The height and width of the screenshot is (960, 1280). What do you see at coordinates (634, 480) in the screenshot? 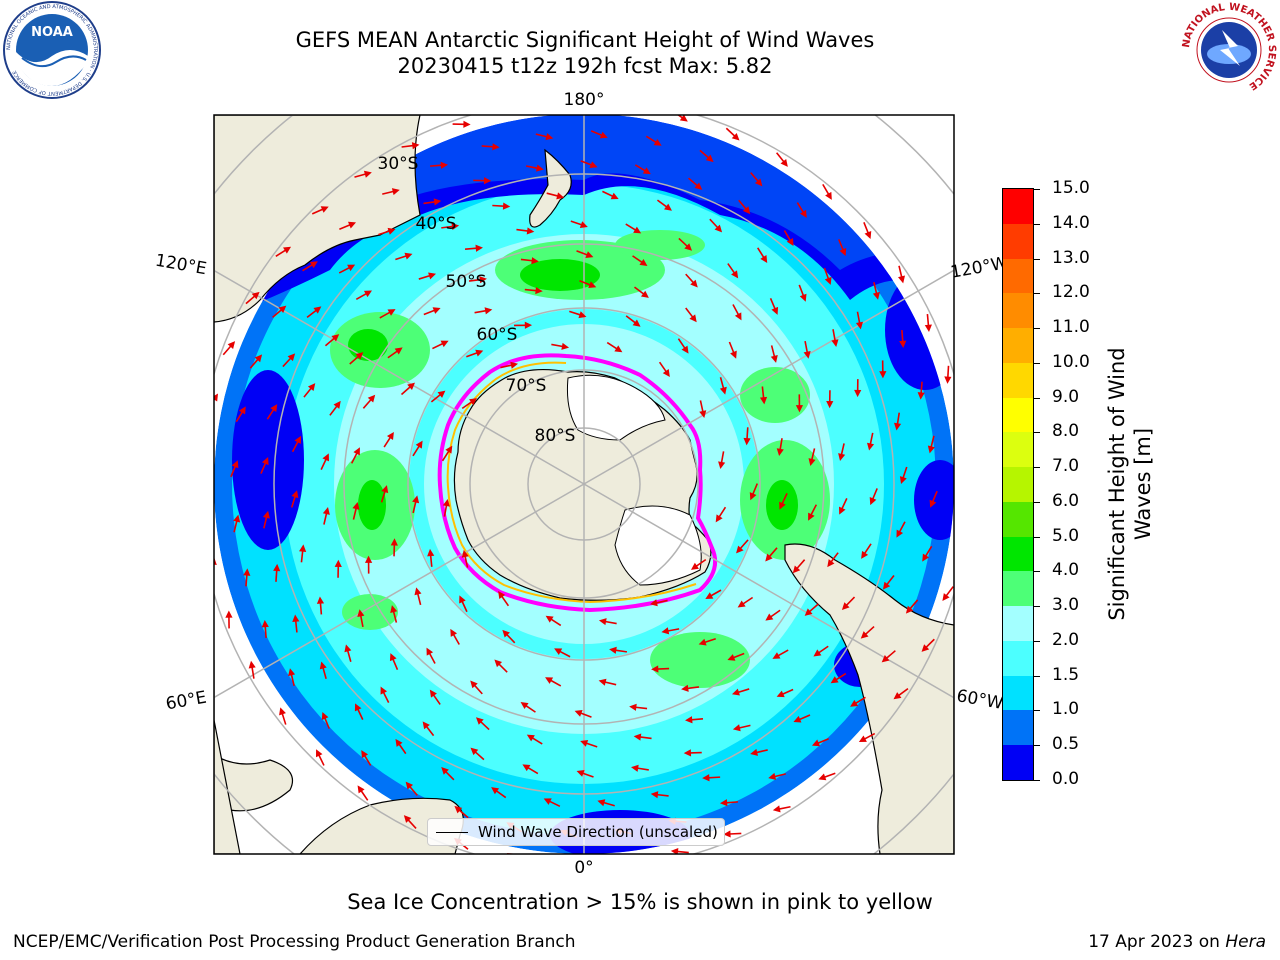
I see `ice-shelves` at bounding box center [634, 480].